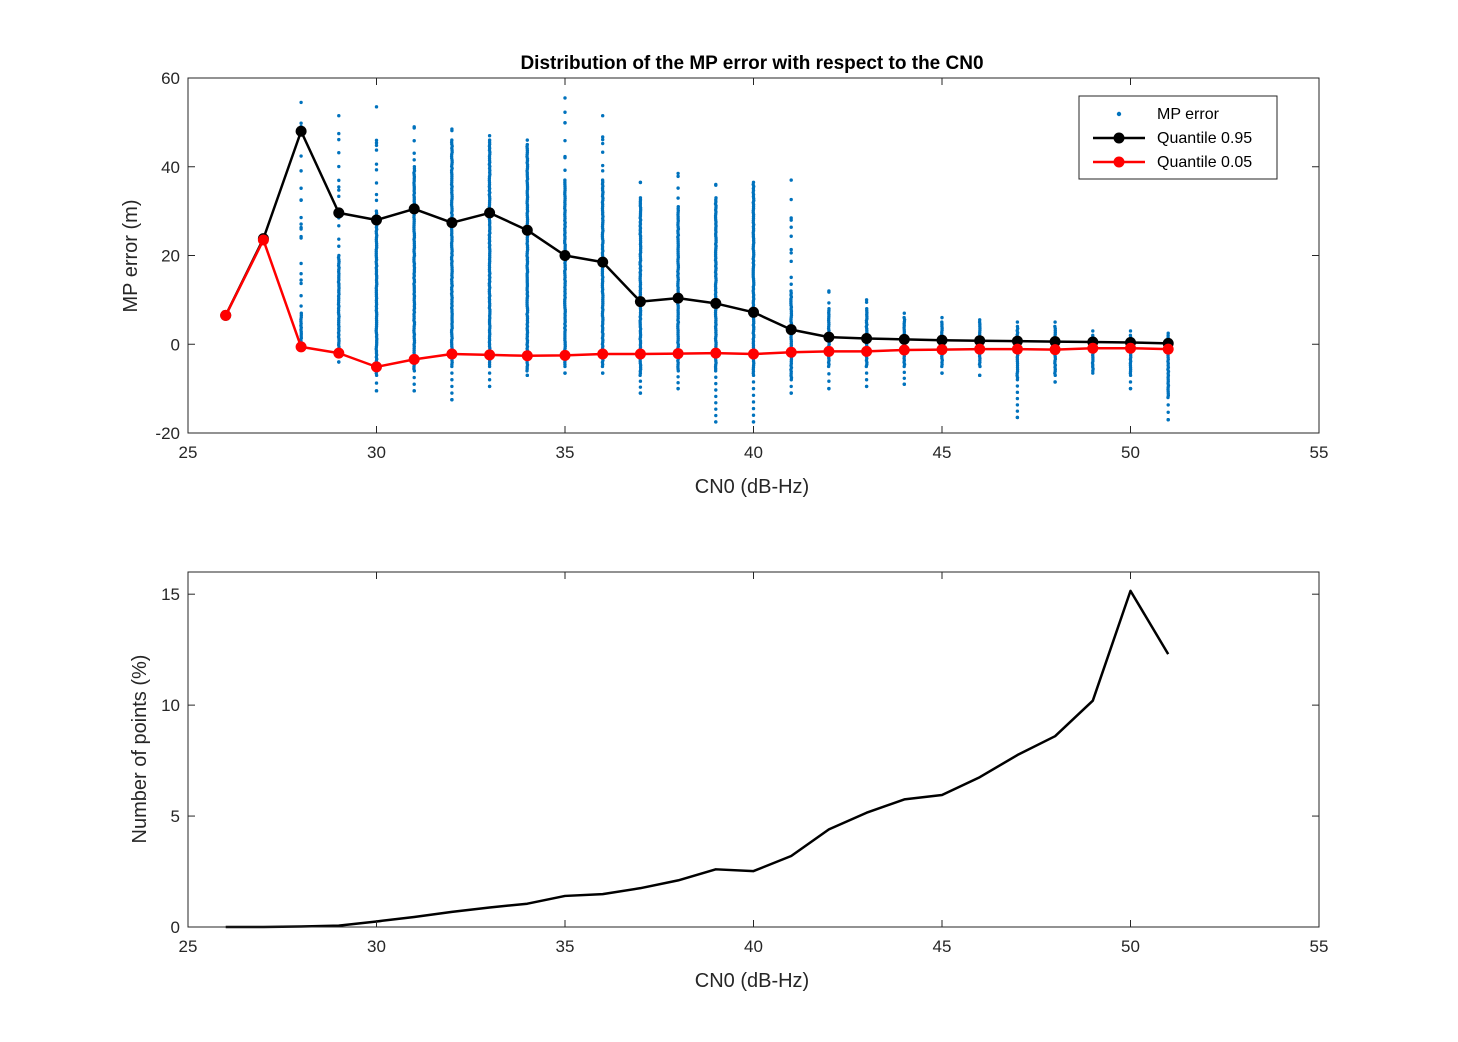  Describe the element at coordinates (752, 981) in the screenshot. I see `x-axis-label: CN0 (dB-Hz)` at that location.